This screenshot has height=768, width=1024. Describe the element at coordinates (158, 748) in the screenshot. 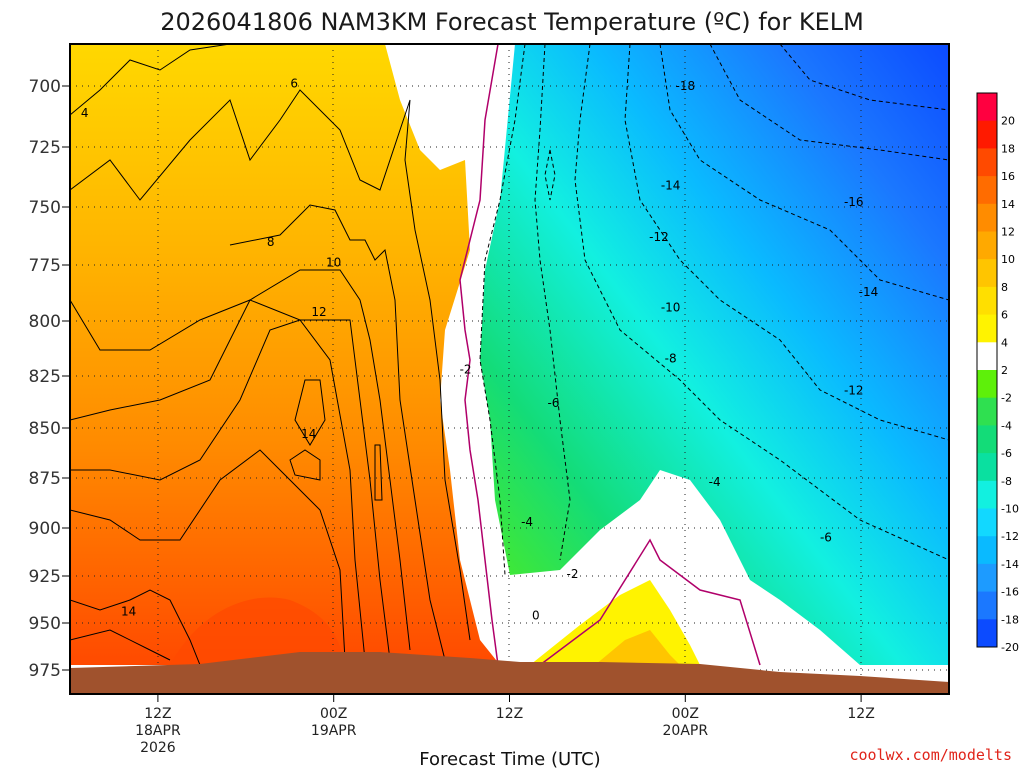

I see `x-tick-year: 2026` at that location.